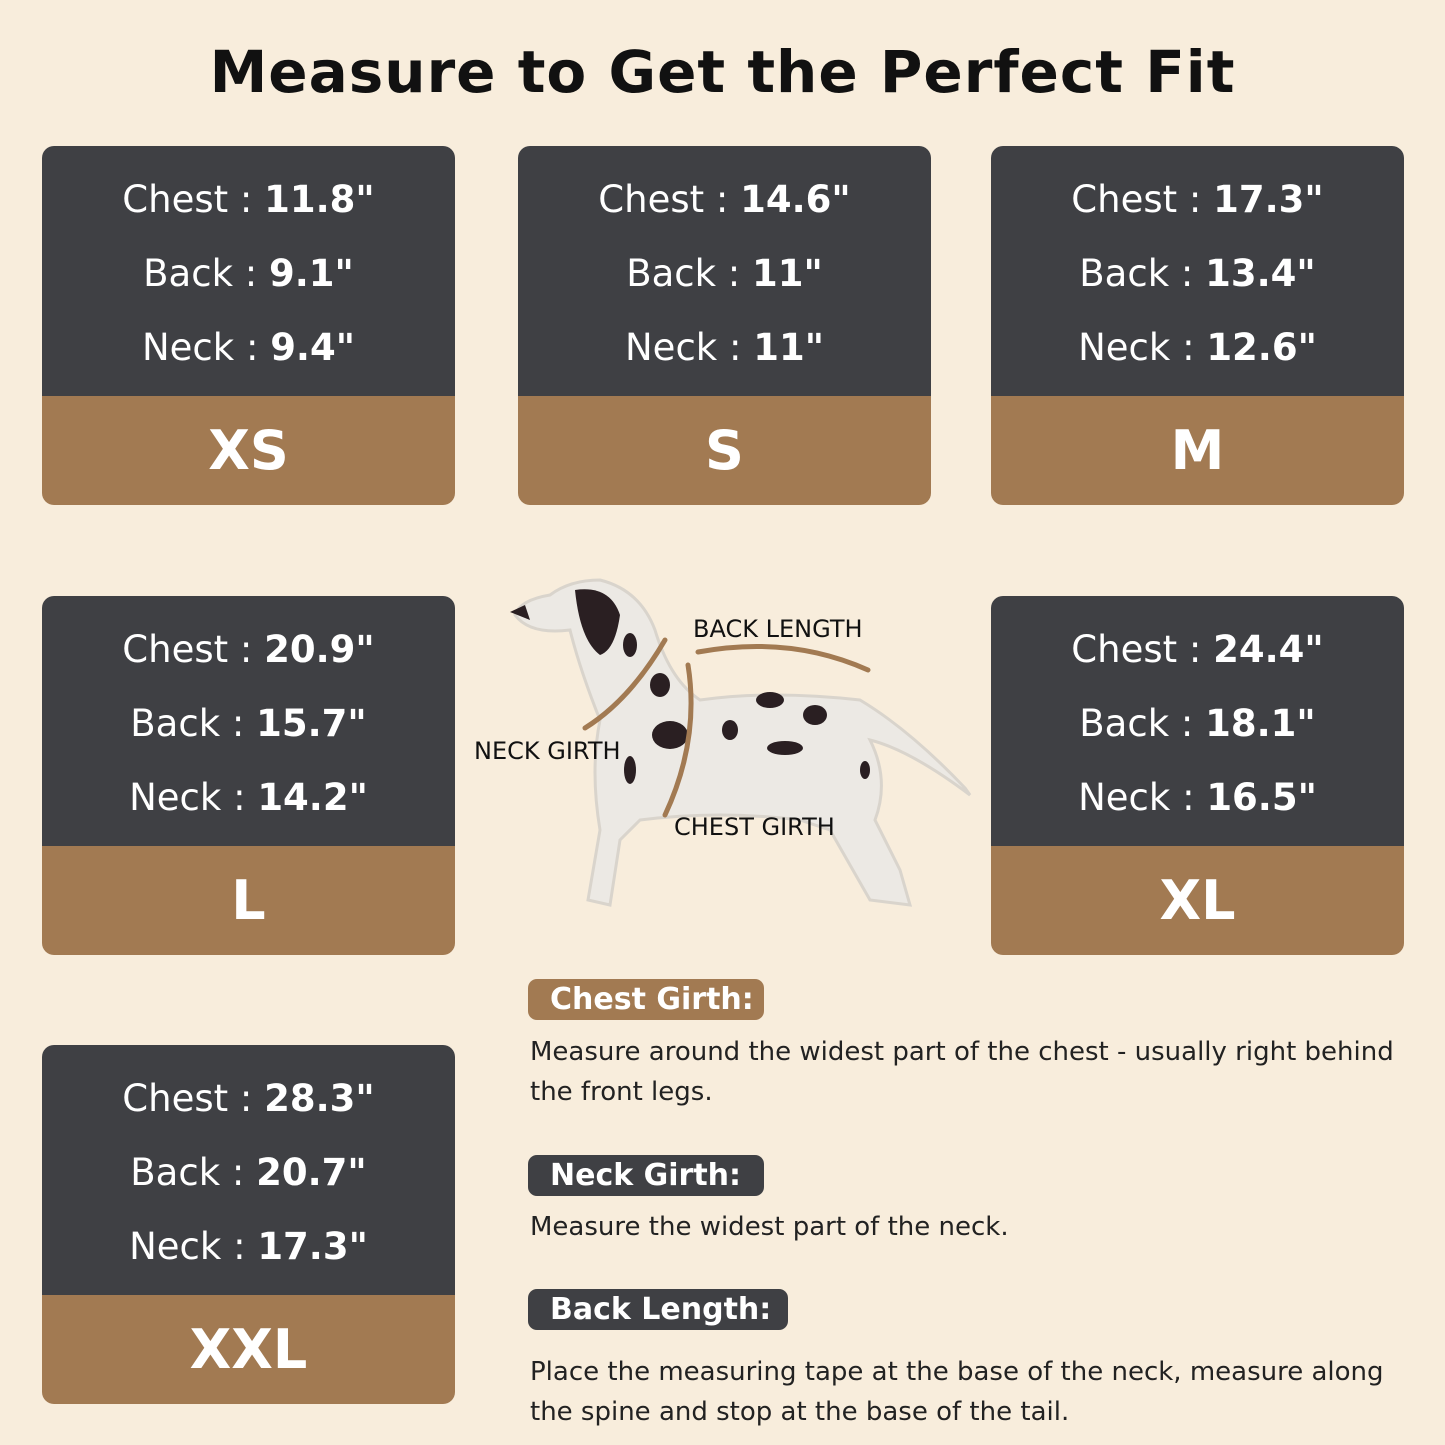 Image resolution: width=1445 pixels, height=1445 pixels. I want to click on back-measurement: Back : 15.7", so click(248, 735).